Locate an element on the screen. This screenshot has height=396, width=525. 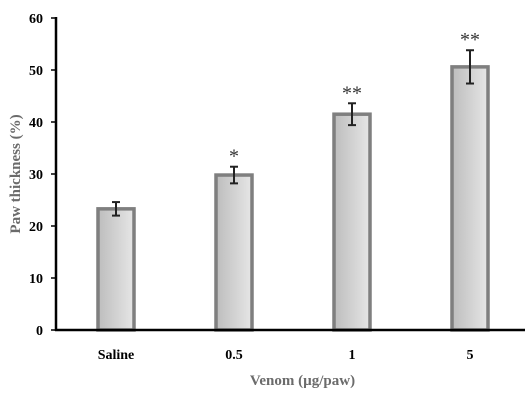
y-axis-title: Paw thickness (%) is located at coordinates (16, 173).